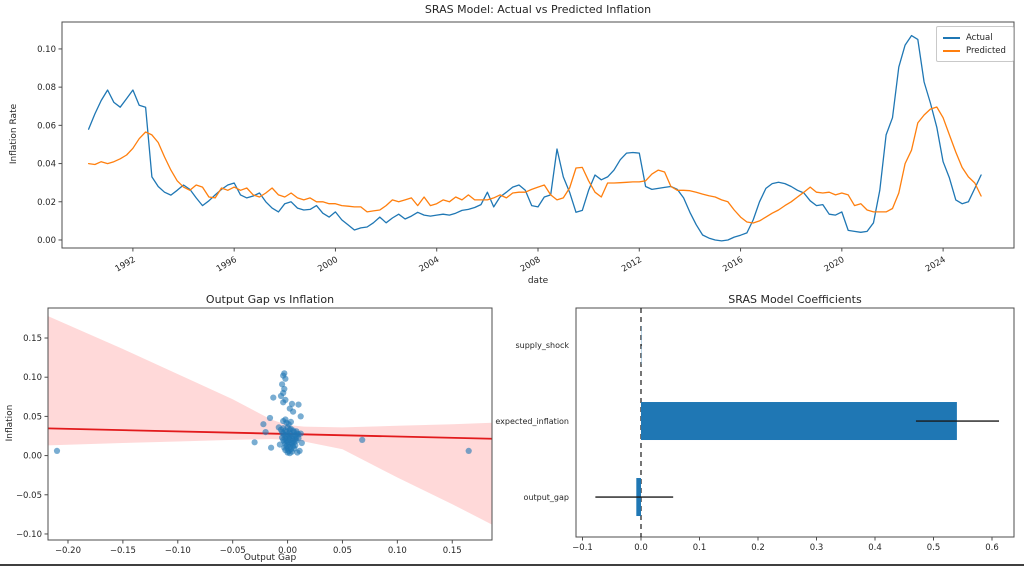 The image size is (1024, 566). I want to click on x-tick-label: −0.20, so click(68, 551).